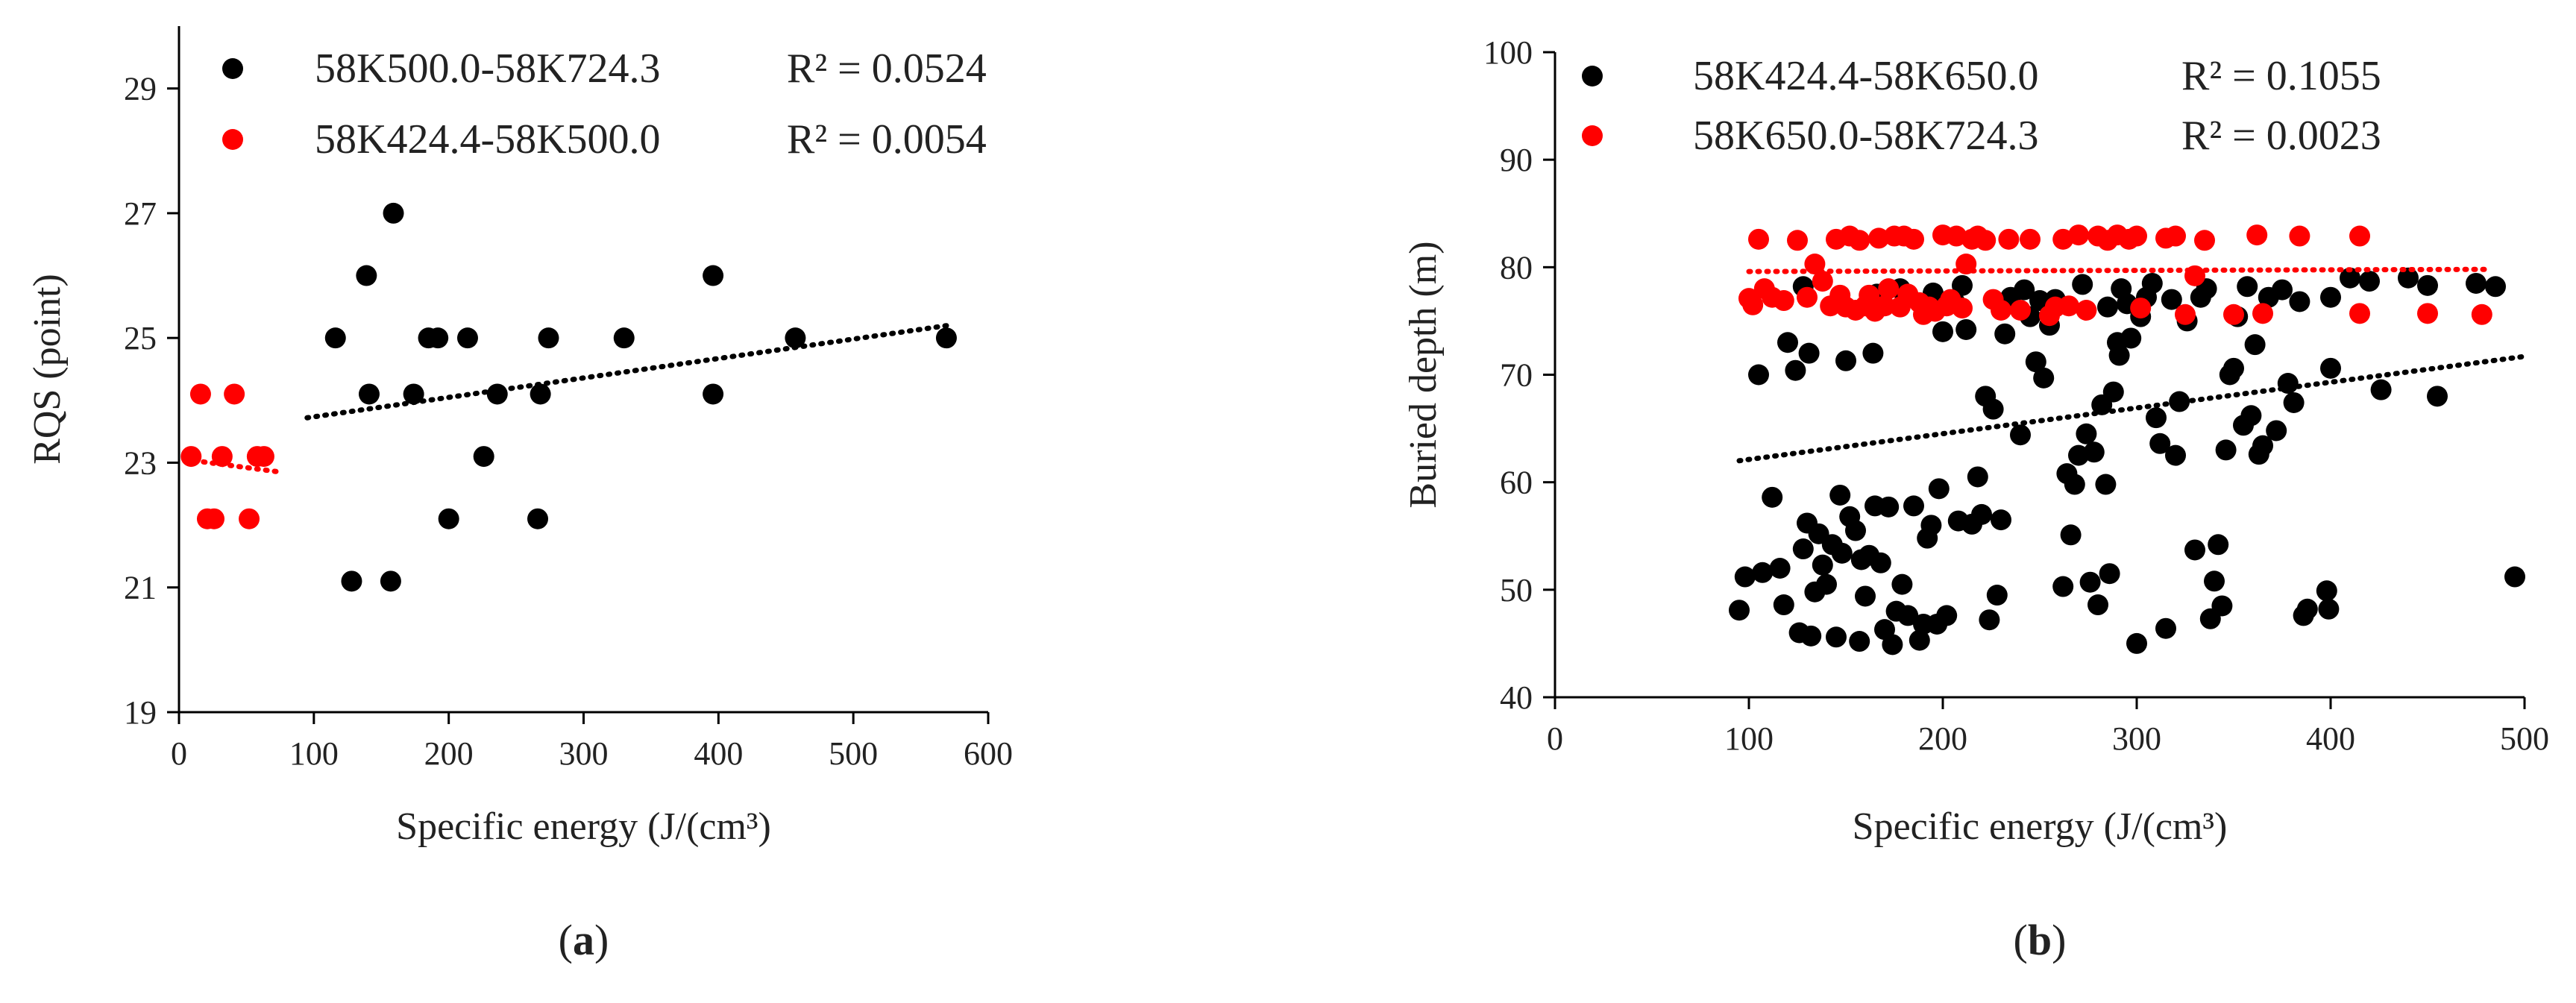 The image size is (2576, 1003). Describe the element at coordinates (584, 940) in the screenshot. I see `panel-label: (a)` at that location.